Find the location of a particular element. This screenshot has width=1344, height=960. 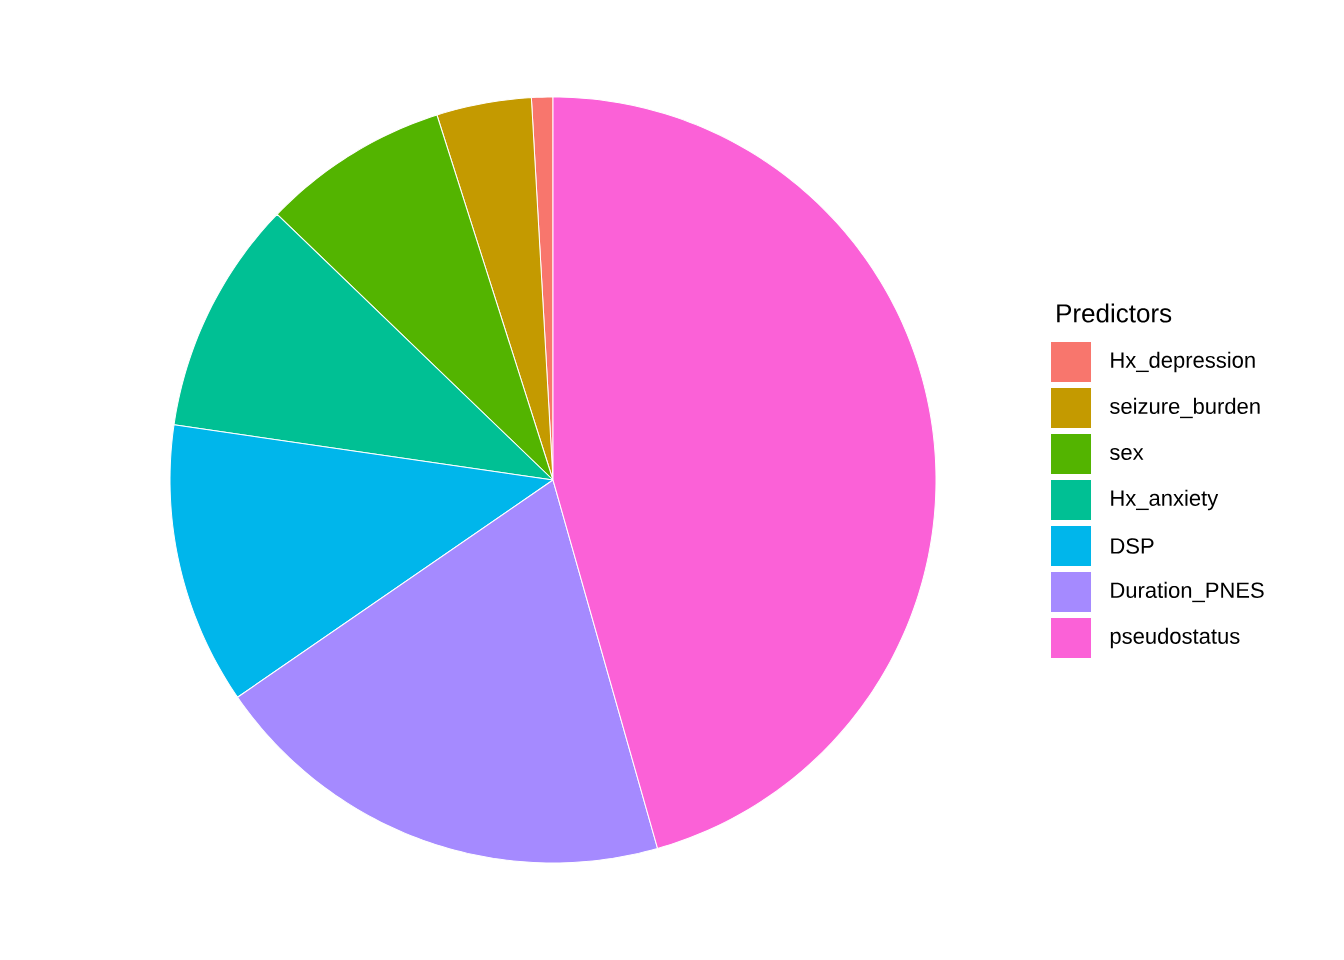

legend-label: seizure_burden is located at coordinates (1185, 408).